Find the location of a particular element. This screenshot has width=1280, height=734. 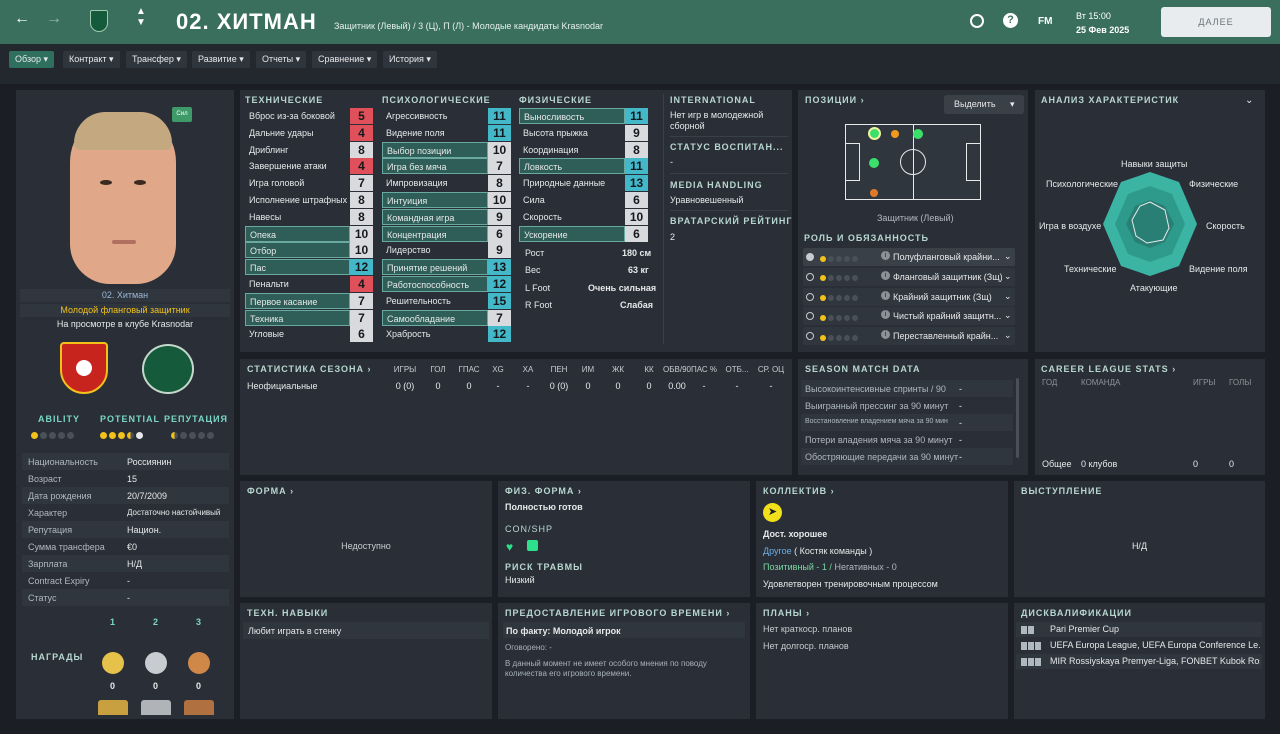

season-column-header: ПАС % is located at coordinates (704, 369).